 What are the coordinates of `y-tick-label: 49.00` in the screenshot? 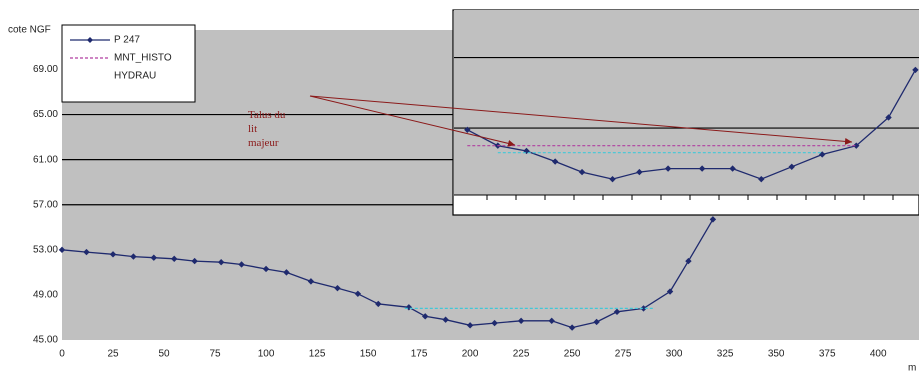 It's located at (45, 295).